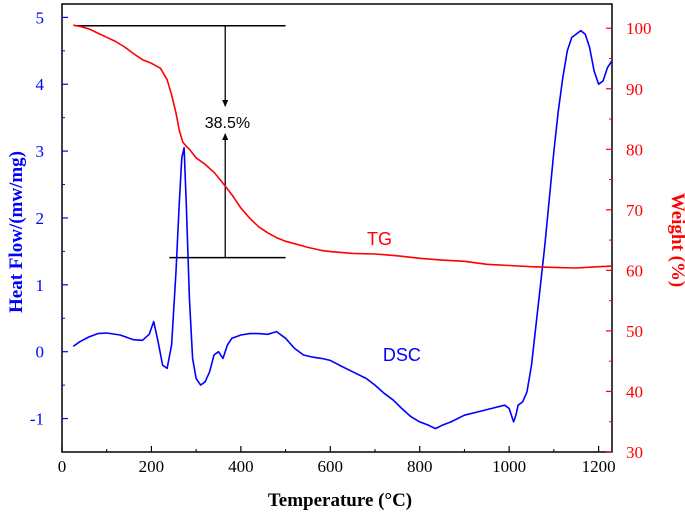  I want to click on right-y-tick-label: 40, so click(634, 391).